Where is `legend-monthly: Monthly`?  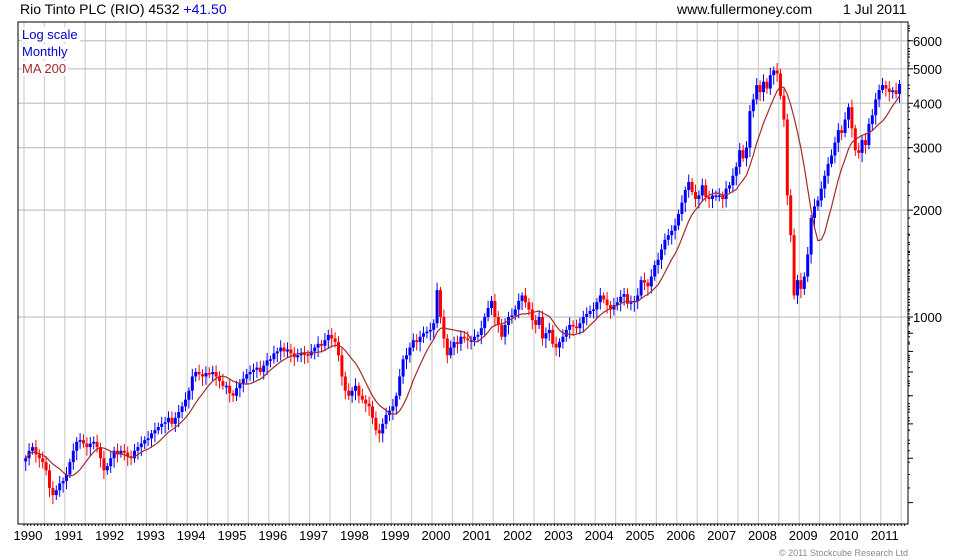
legend-monthly: Monthly is located at coordinates (46, 51).